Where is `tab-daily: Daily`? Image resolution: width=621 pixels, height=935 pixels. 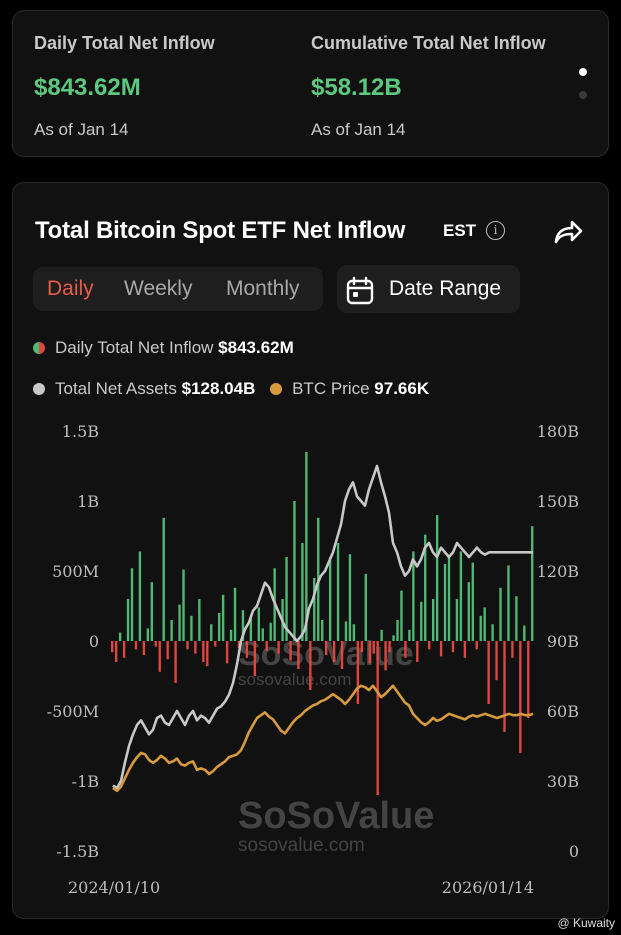 tab-daily: Daily is located at coordinates (70, 288).